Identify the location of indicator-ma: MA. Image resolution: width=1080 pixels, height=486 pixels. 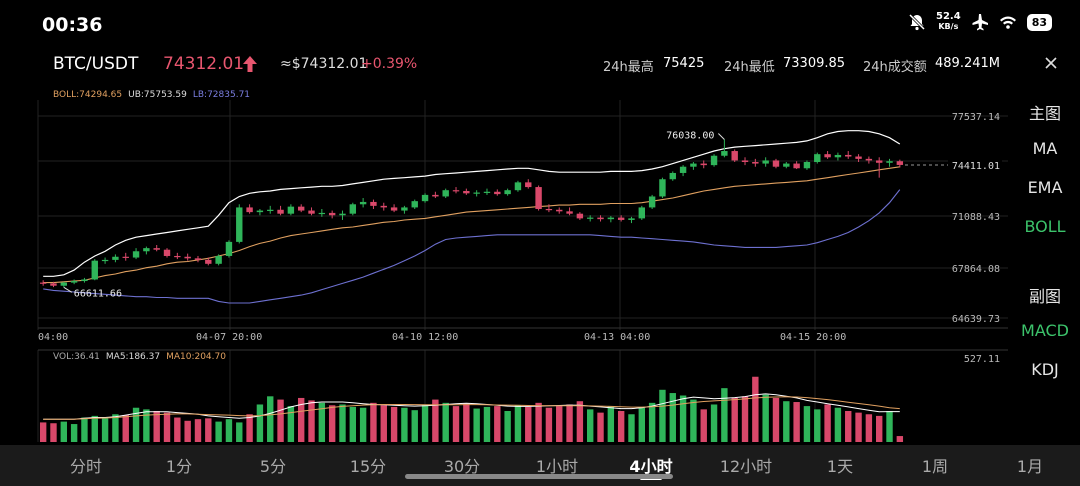
(1045, 148).